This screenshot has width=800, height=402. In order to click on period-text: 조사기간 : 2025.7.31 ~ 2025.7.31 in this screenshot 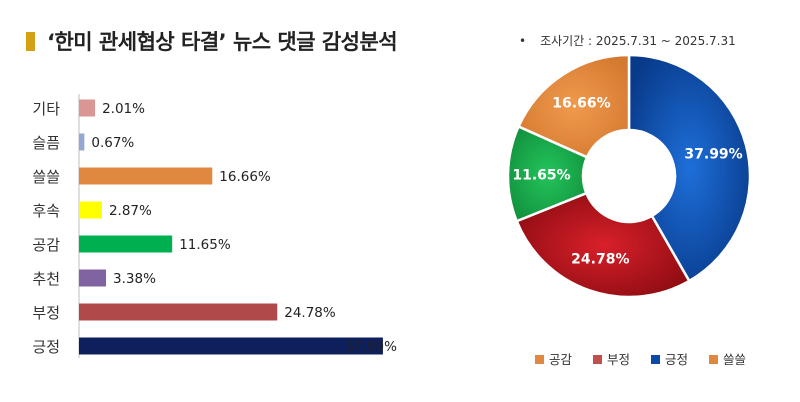, I will do `click(638, 41)`.